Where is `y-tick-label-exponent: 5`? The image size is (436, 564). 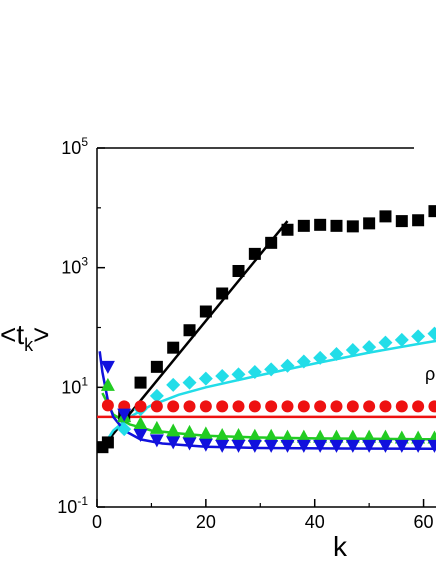 y-tick-label-exponent: 5 is located at coordinates (84, 142).